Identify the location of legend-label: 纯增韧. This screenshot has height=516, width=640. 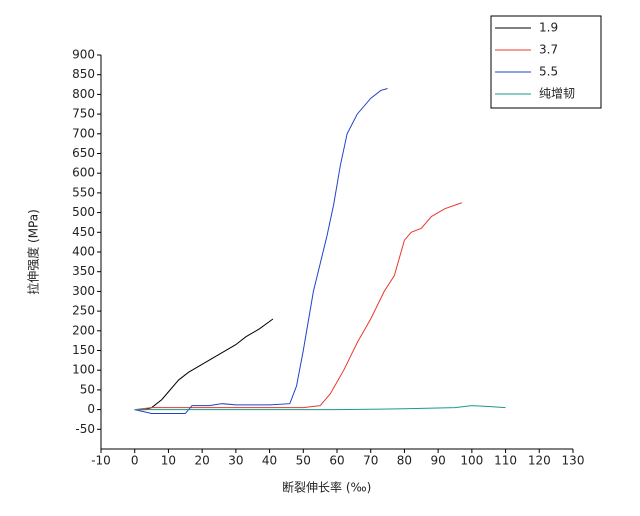
(557, 94).